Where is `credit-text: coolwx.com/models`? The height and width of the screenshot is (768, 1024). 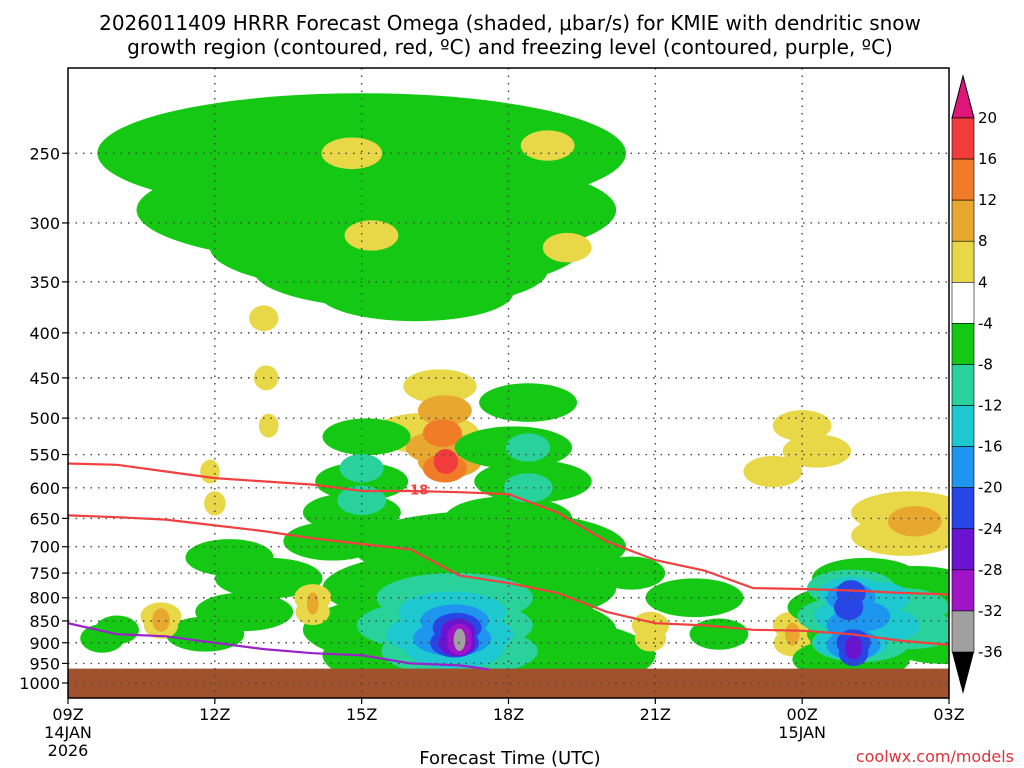 credit-text: coolwx.com/models is located at coordinates (935, 756).